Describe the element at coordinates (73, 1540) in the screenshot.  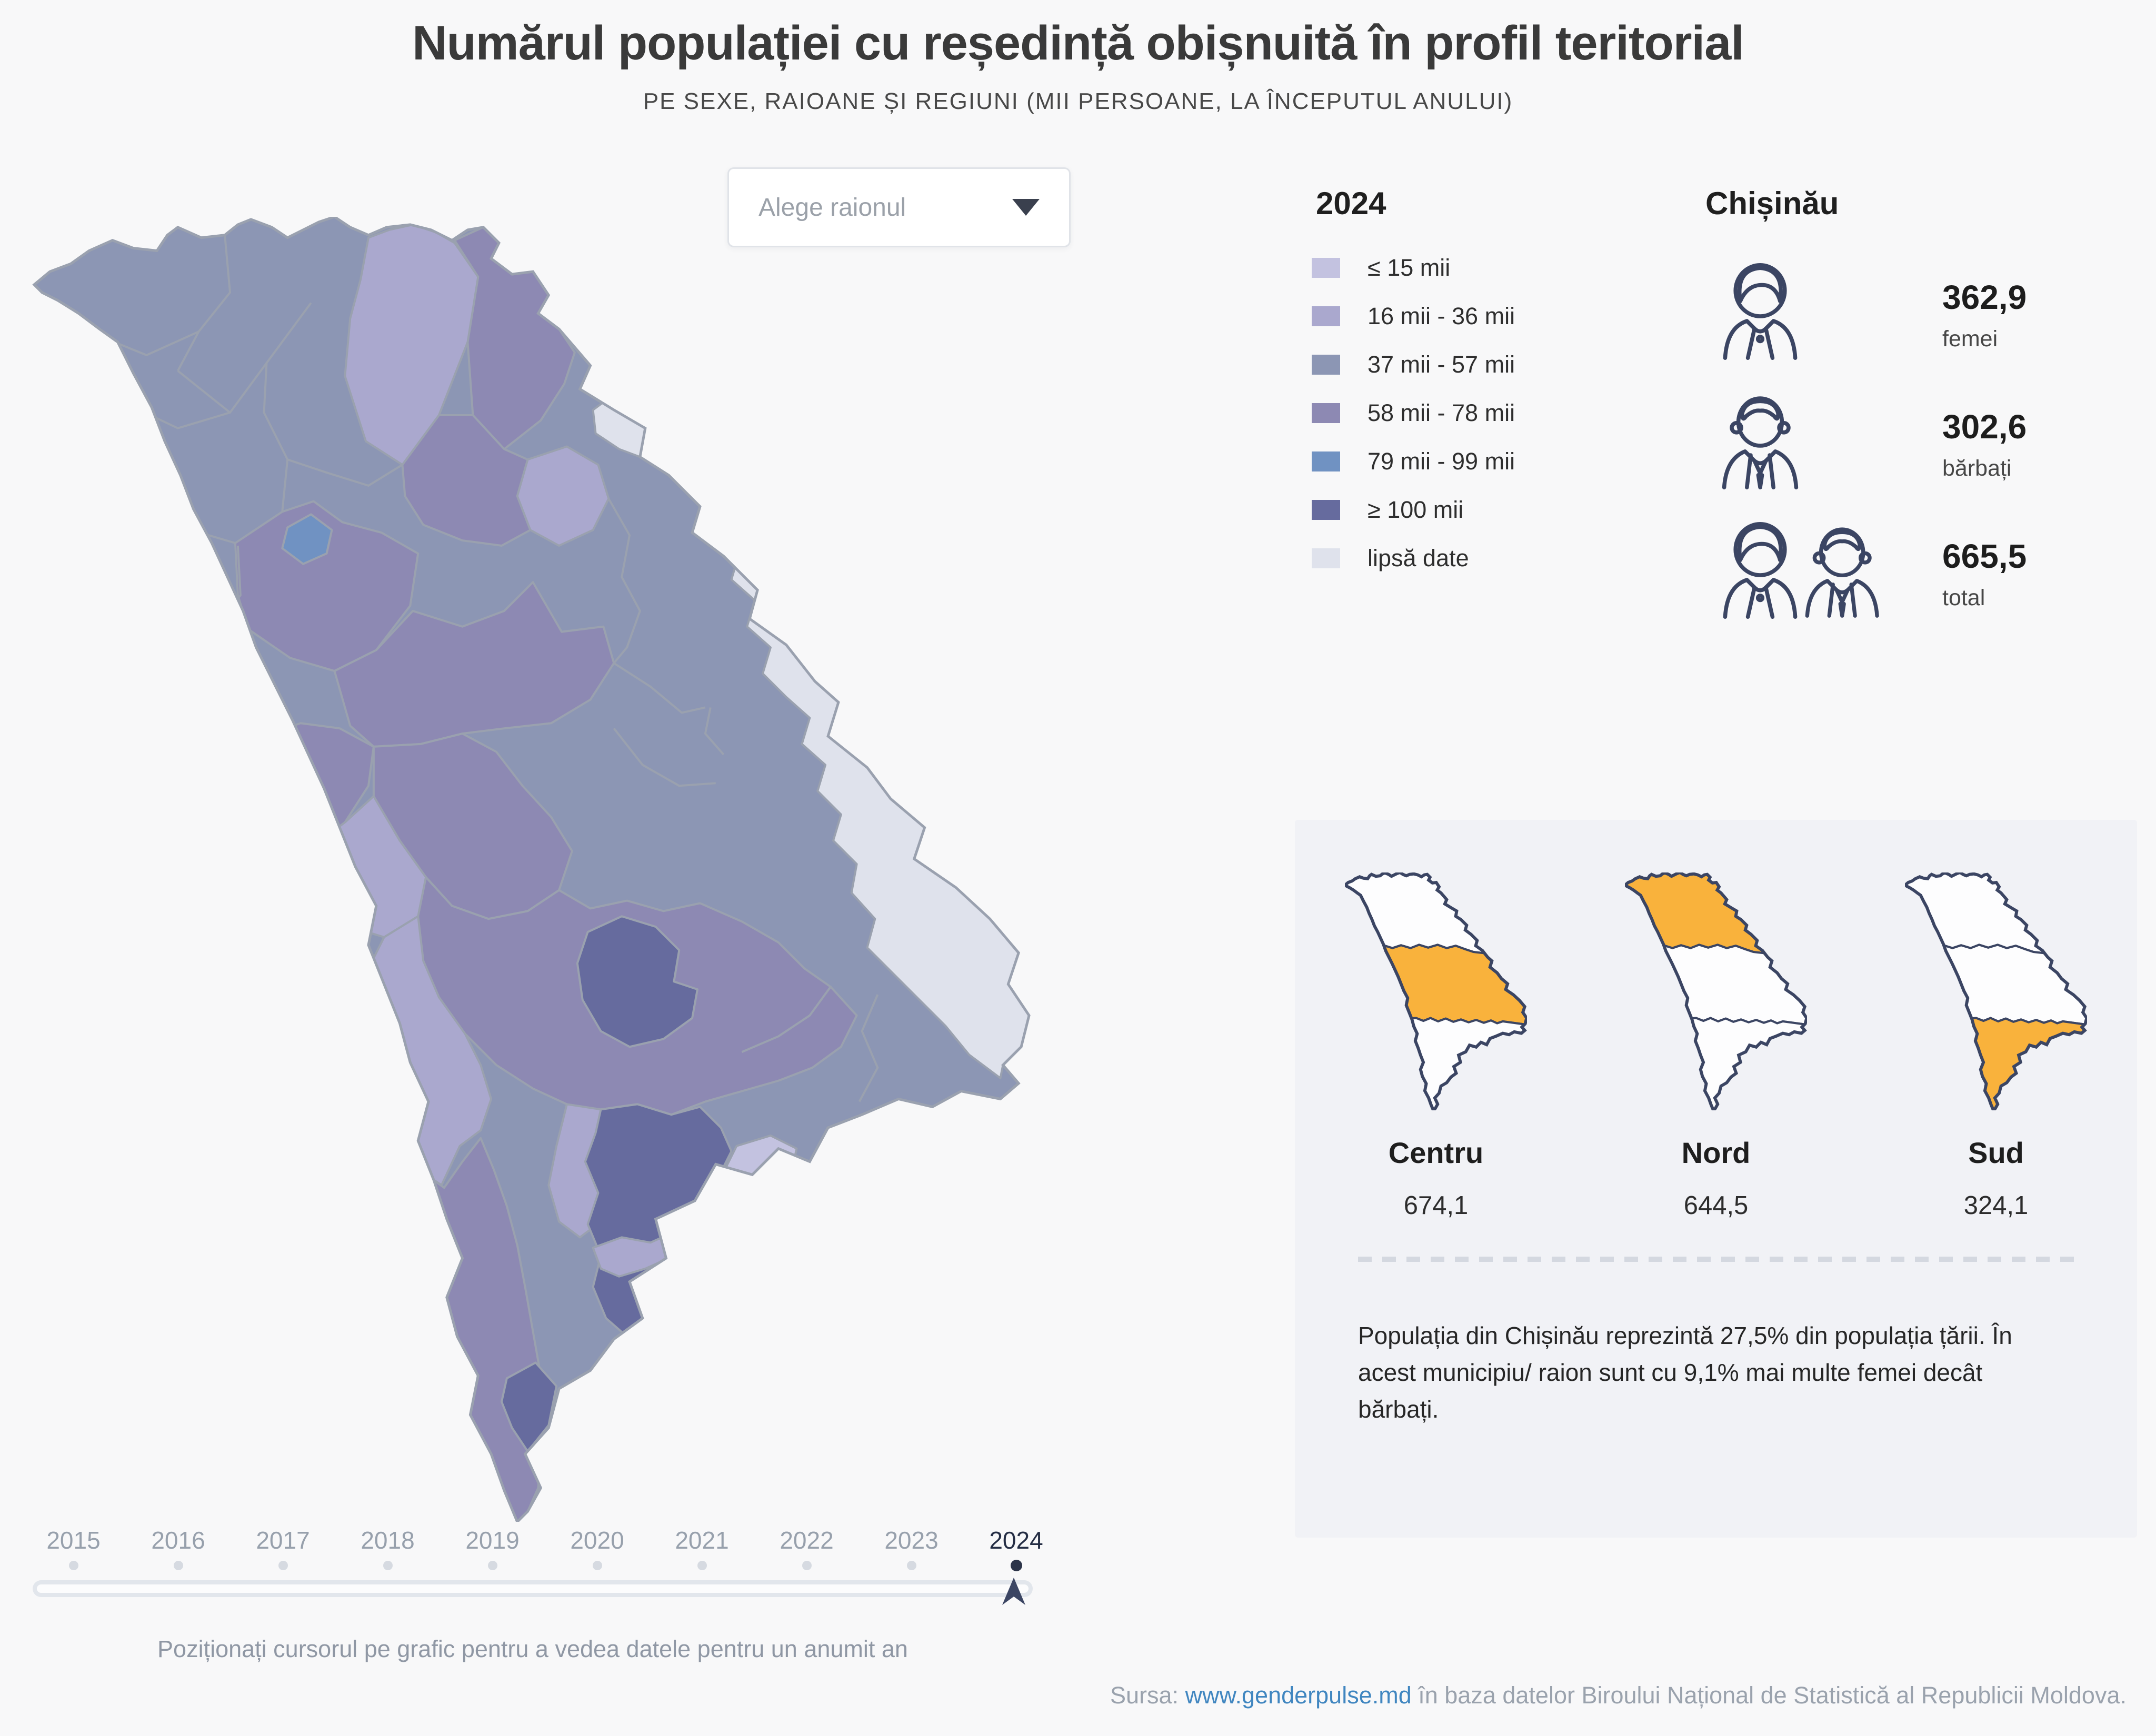
I see `year-2015: 2015` at that location.